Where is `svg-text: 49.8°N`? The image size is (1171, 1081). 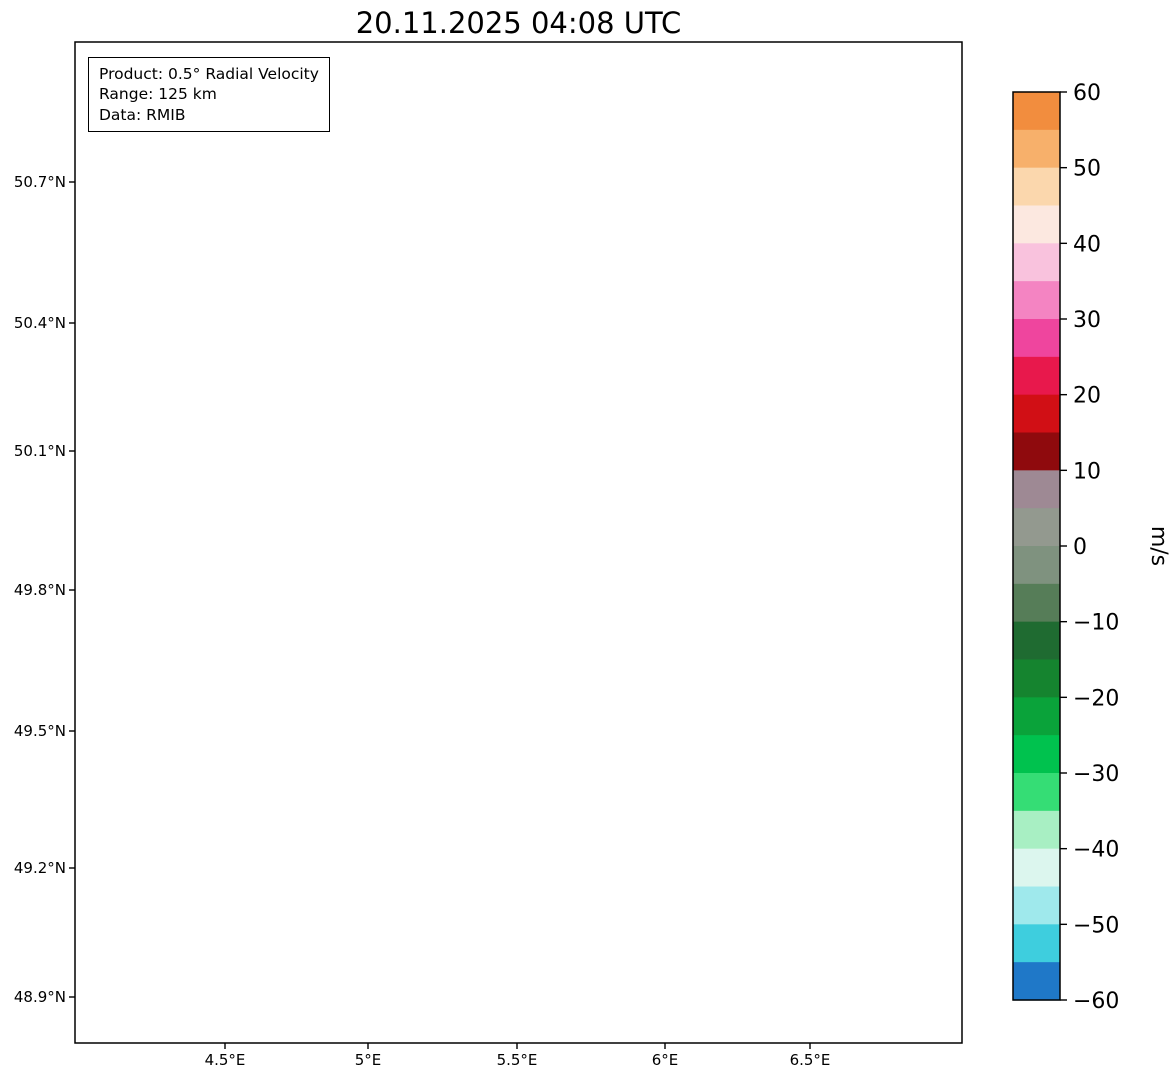 svg-text: 49.8°N is located at coordinates (40, 590).